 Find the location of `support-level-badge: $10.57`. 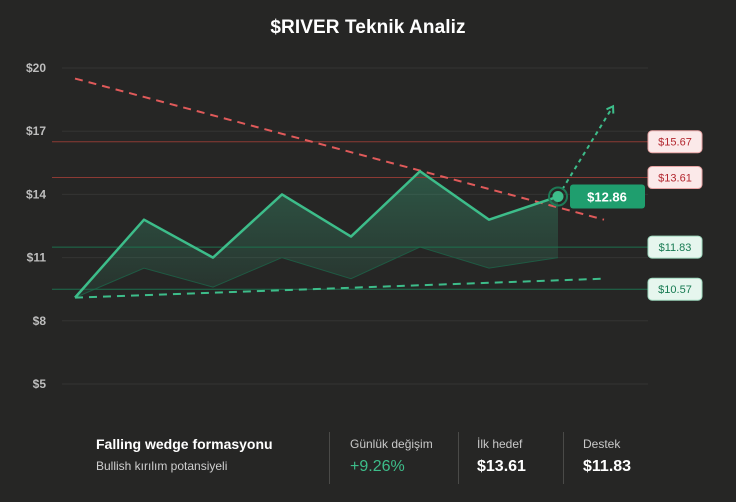

support-level-badge: $10.57 is located at coordinates (675, 289).